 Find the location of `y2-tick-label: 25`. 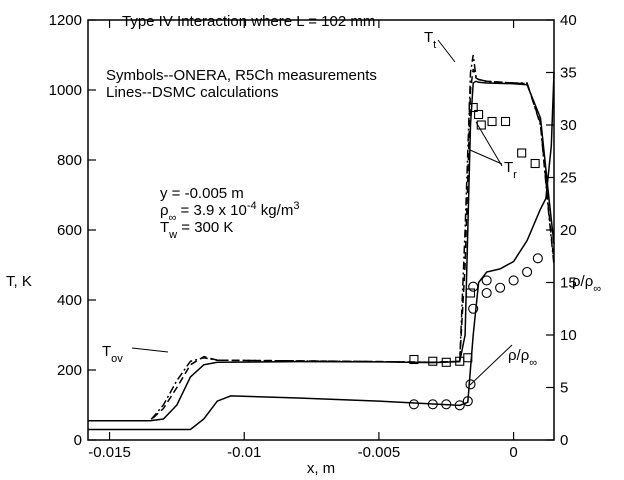

y2-tick-label: 25 is located at coordinates (568, 178).